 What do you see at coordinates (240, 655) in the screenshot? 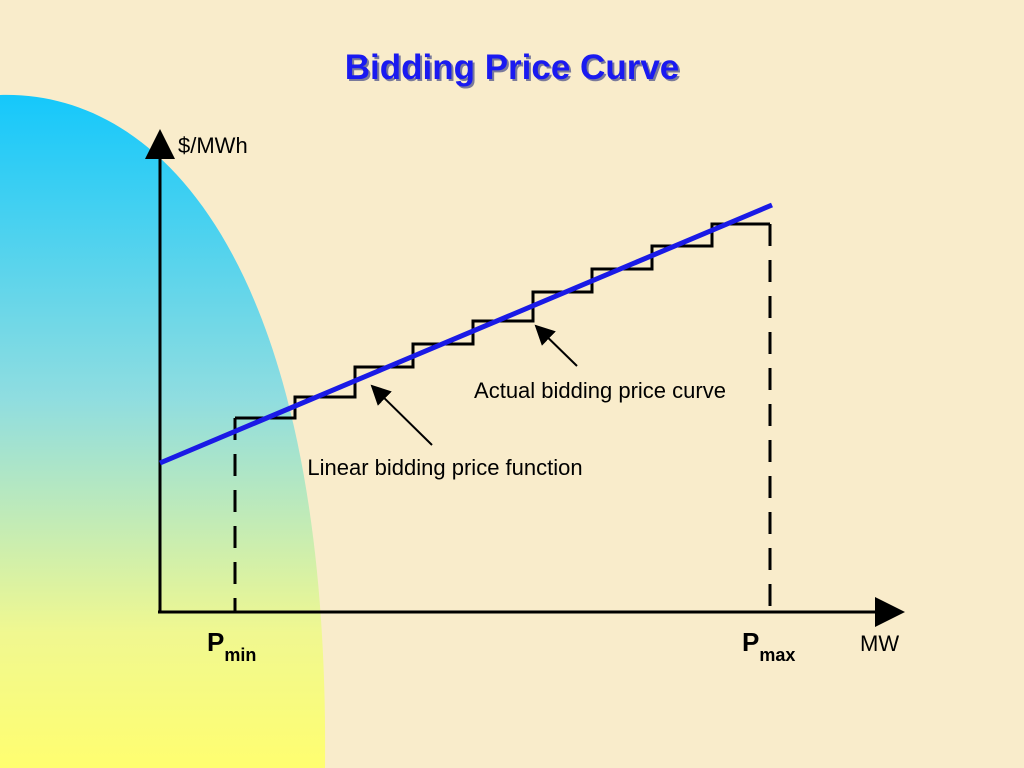
I see `marker-sub: min` at bounding box center [240, 655].